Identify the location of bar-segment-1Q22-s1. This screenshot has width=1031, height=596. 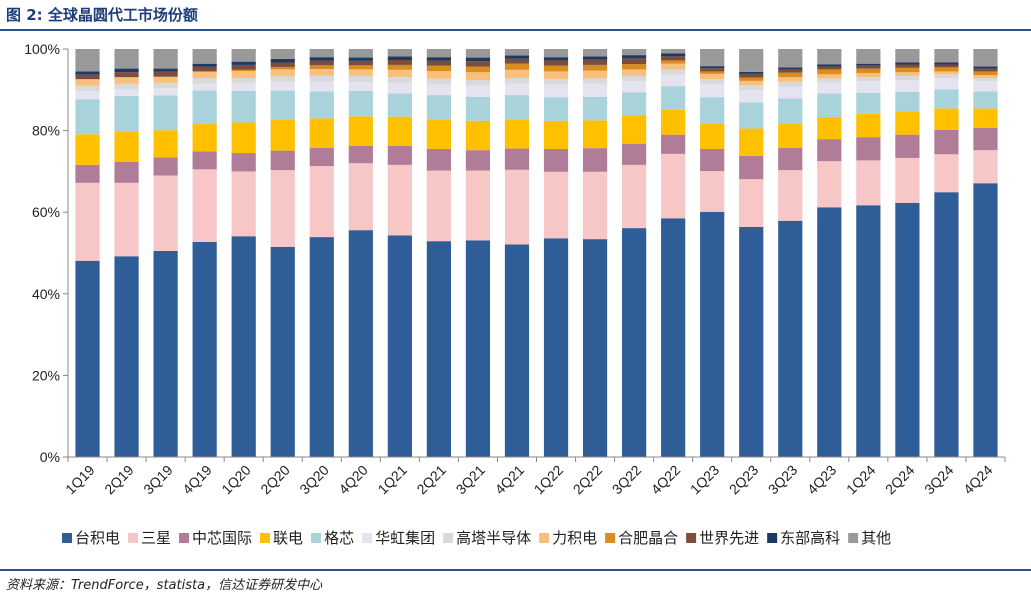
(556, 205).